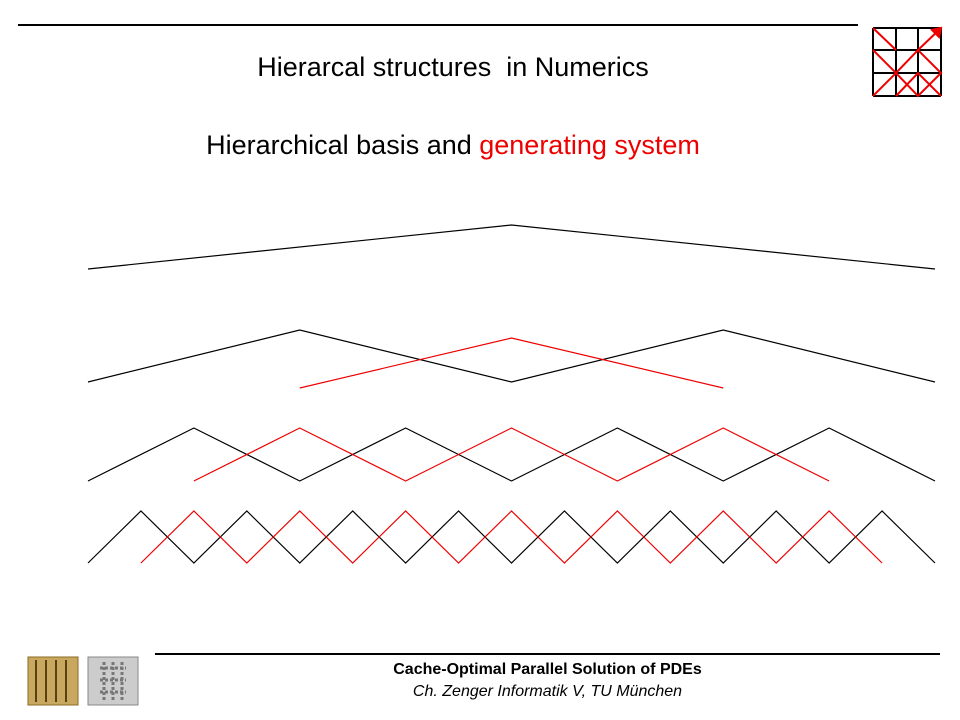 The width and height of the screenshot is (960, 720). I want to click on slide-subtitle: Hierarchical basis and generating system, so click(453, 145).